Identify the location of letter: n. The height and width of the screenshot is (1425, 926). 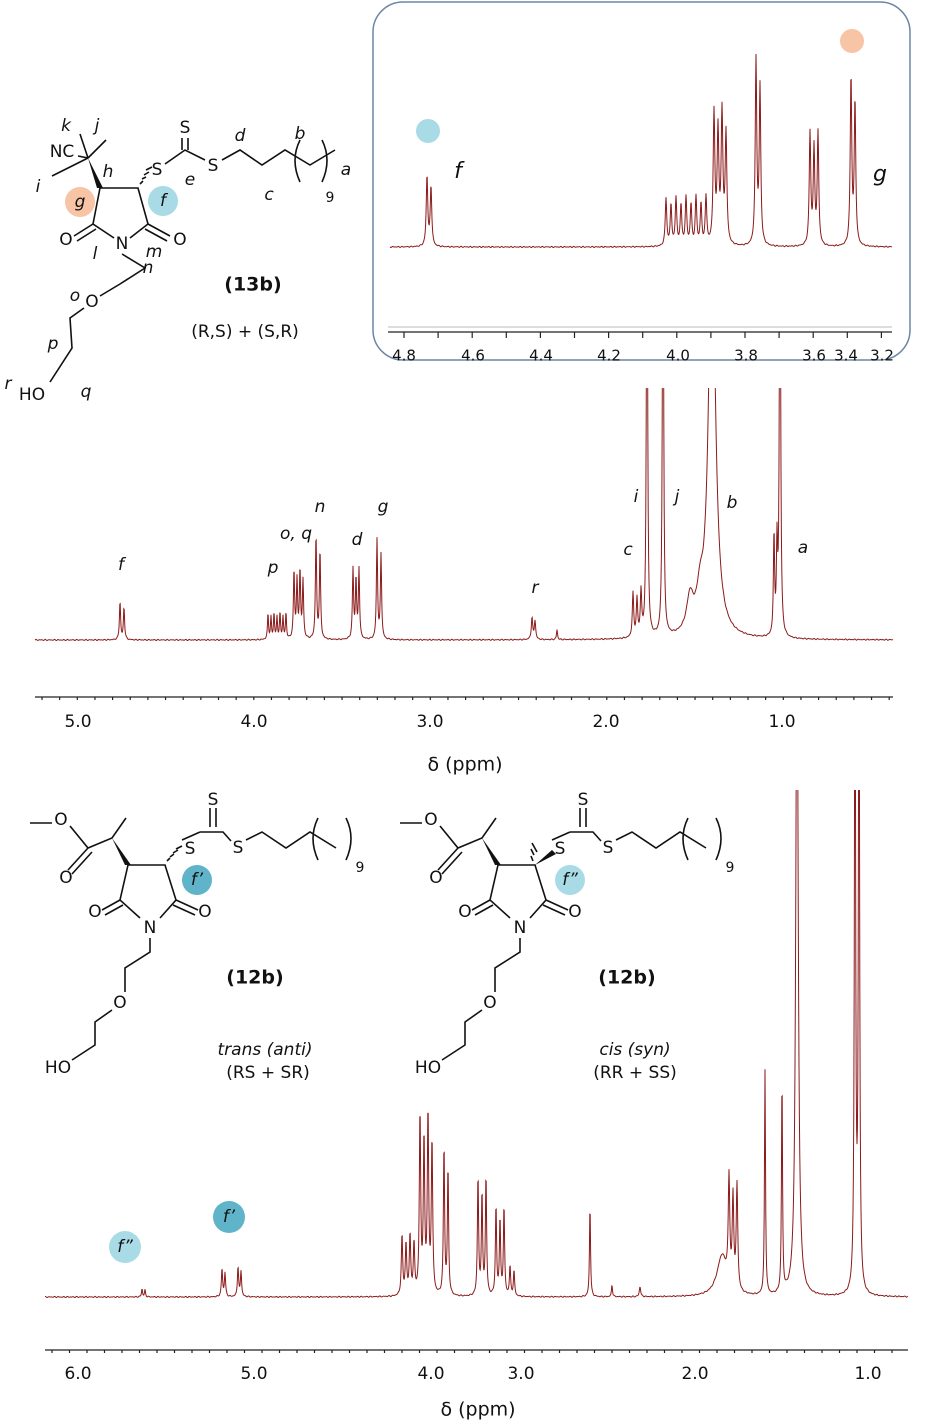
(148, 268).